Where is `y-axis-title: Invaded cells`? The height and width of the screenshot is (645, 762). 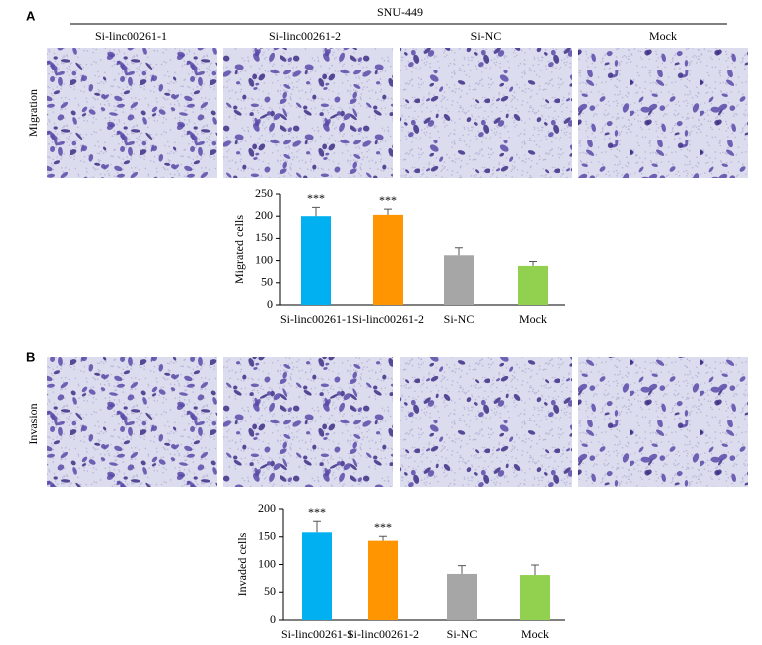 y-axis-title: Invaded cells is located at coordinates (242, 564).